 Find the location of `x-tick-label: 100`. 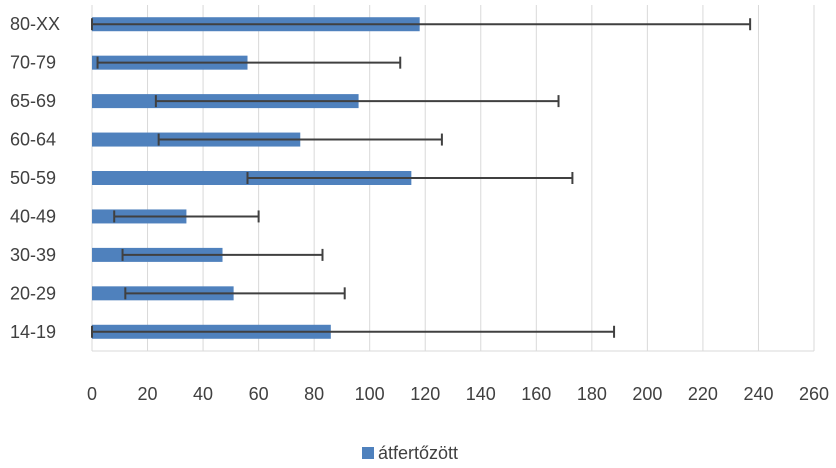

x-tick-label: 100 is located at coordinates (370, 394).